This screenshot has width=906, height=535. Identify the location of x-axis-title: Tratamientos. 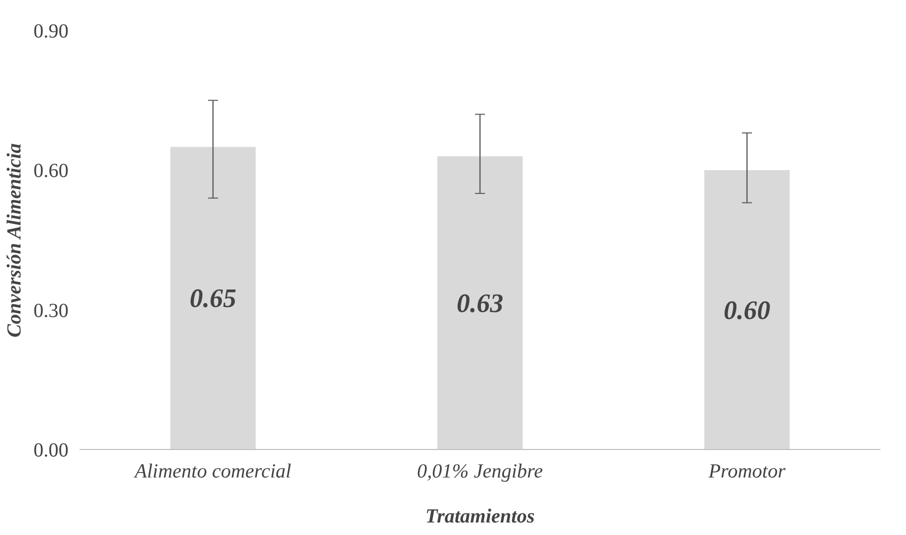
(480, 517).